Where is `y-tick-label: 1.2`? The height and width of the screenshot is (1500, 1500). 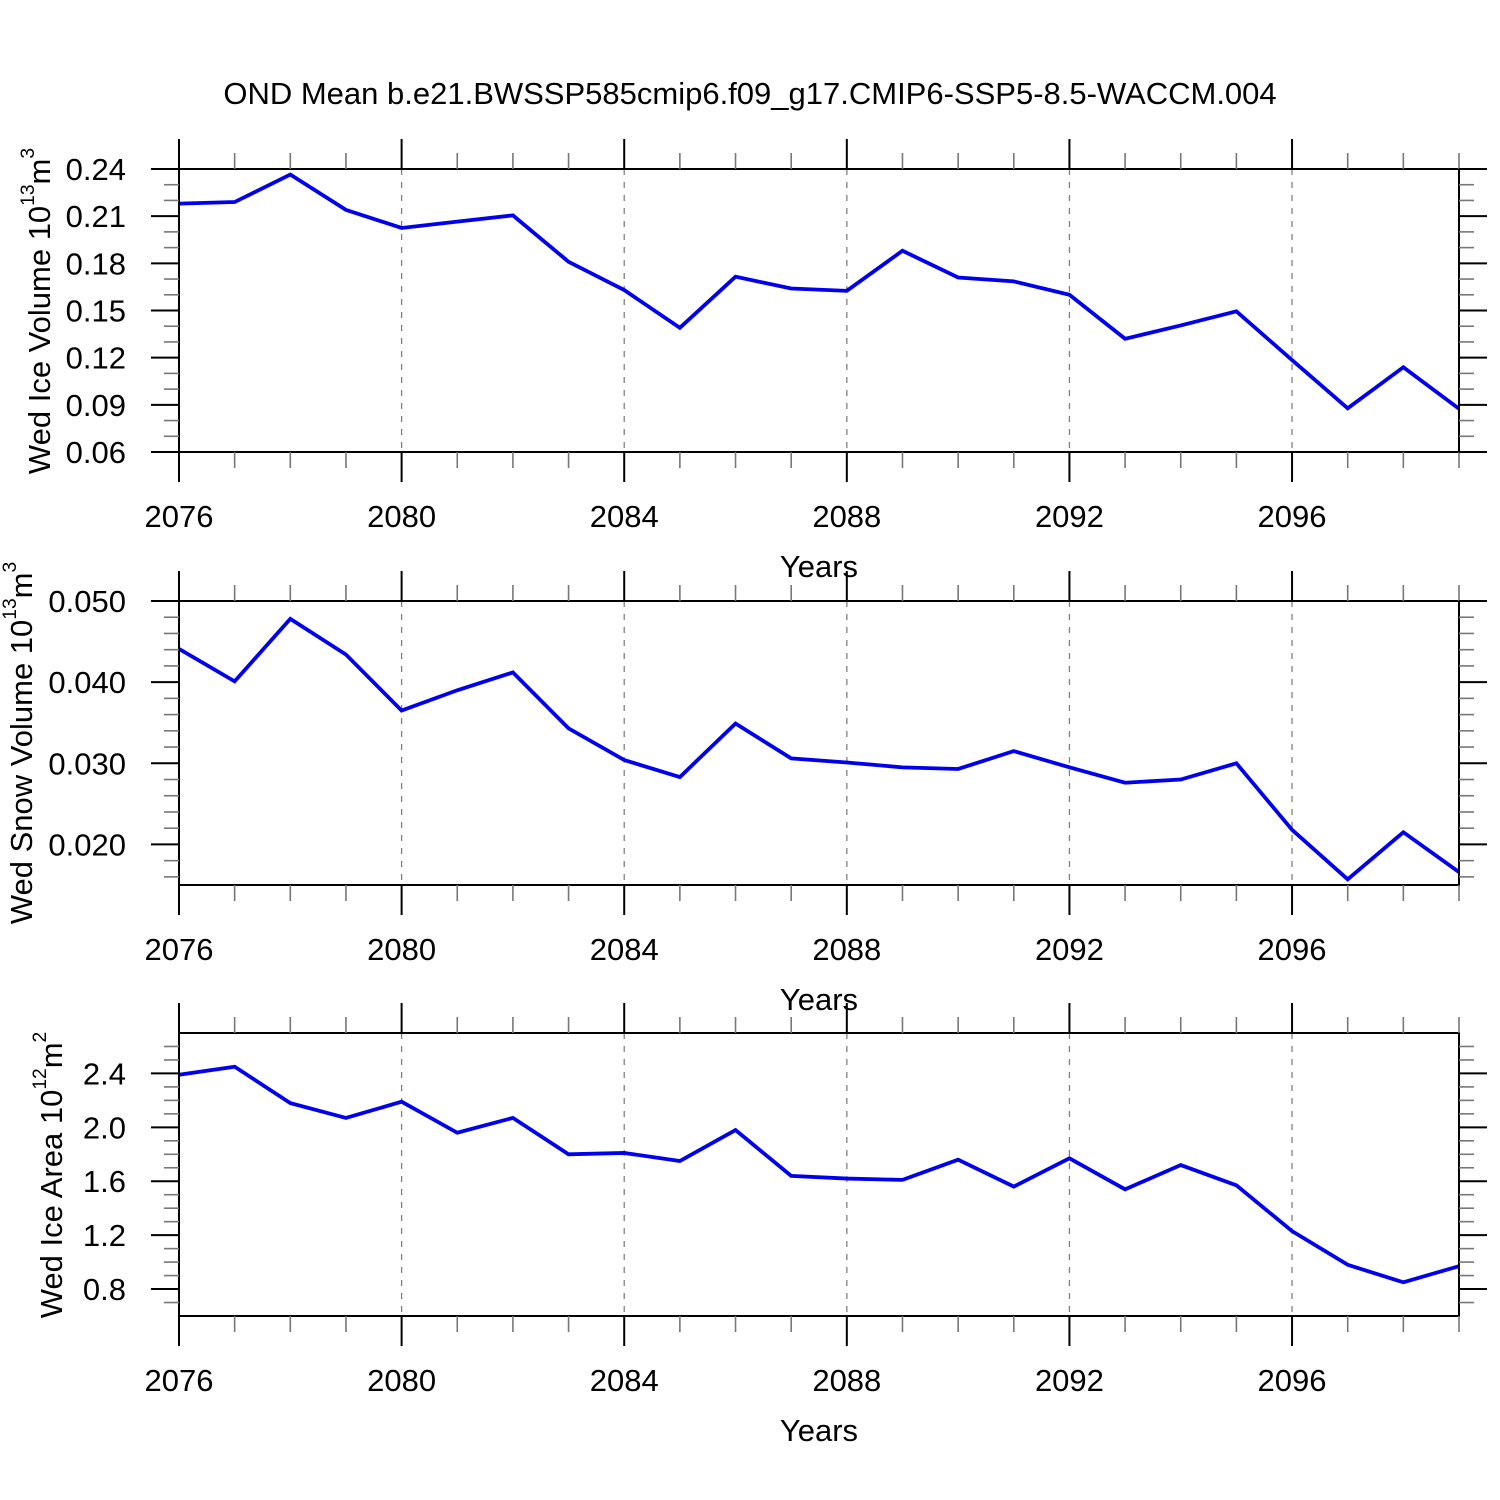 y-tick-label: 1.2 is located at coordinates (104, 1235).